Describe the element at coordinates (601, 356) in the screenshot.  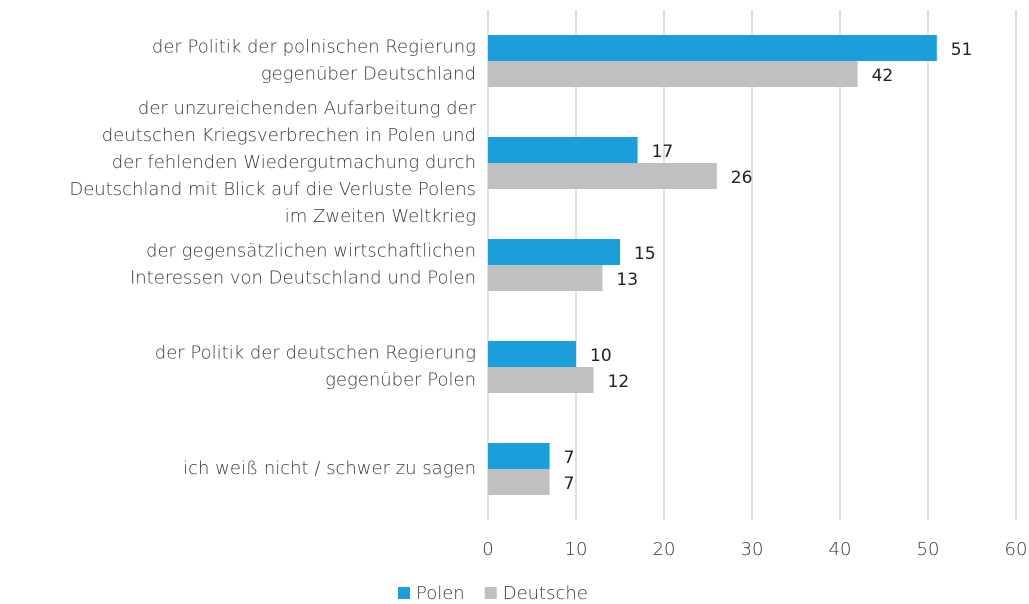
I see `value-label: 10` at that location.